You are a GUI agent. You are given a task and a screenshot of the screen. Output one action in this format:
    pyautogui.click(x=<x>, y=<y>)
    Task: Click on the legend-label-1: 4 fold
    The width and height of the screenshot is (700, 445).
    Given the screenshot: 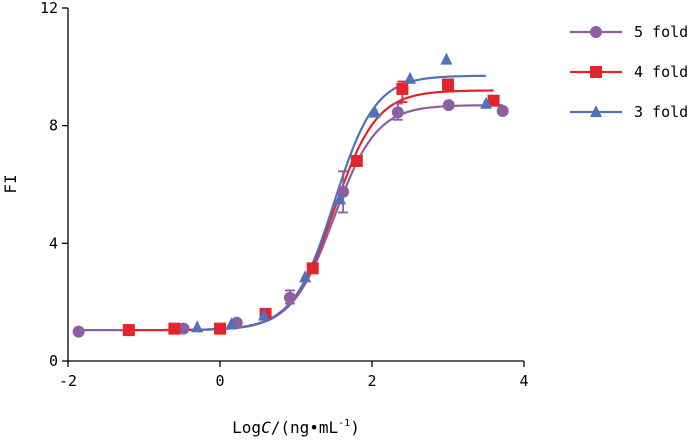 What is the action you would take?
    pyautogui.click(x=661, y=72)
    